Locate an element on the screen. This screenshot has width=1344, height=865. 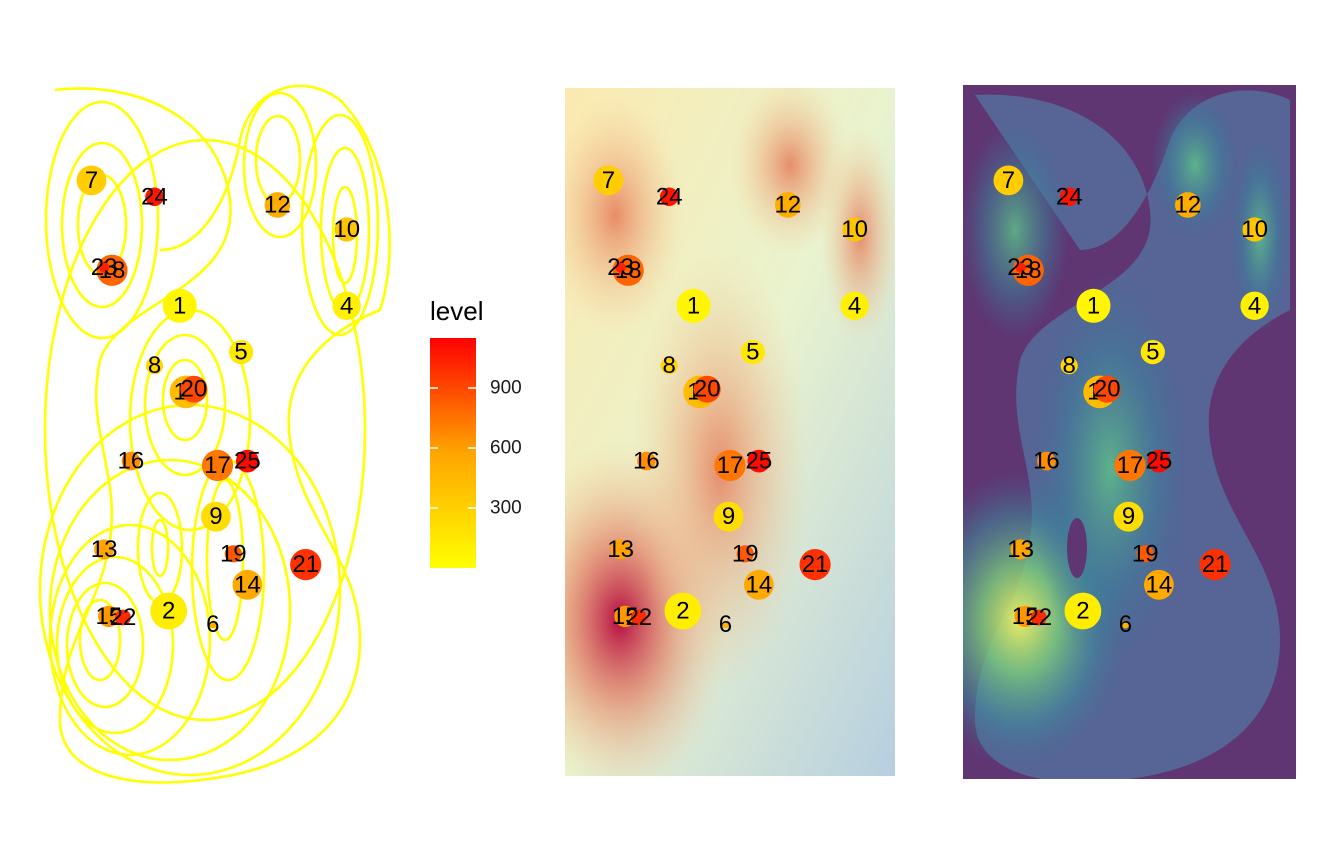
point-label-22: 22 is located at coordinates (638, 617).